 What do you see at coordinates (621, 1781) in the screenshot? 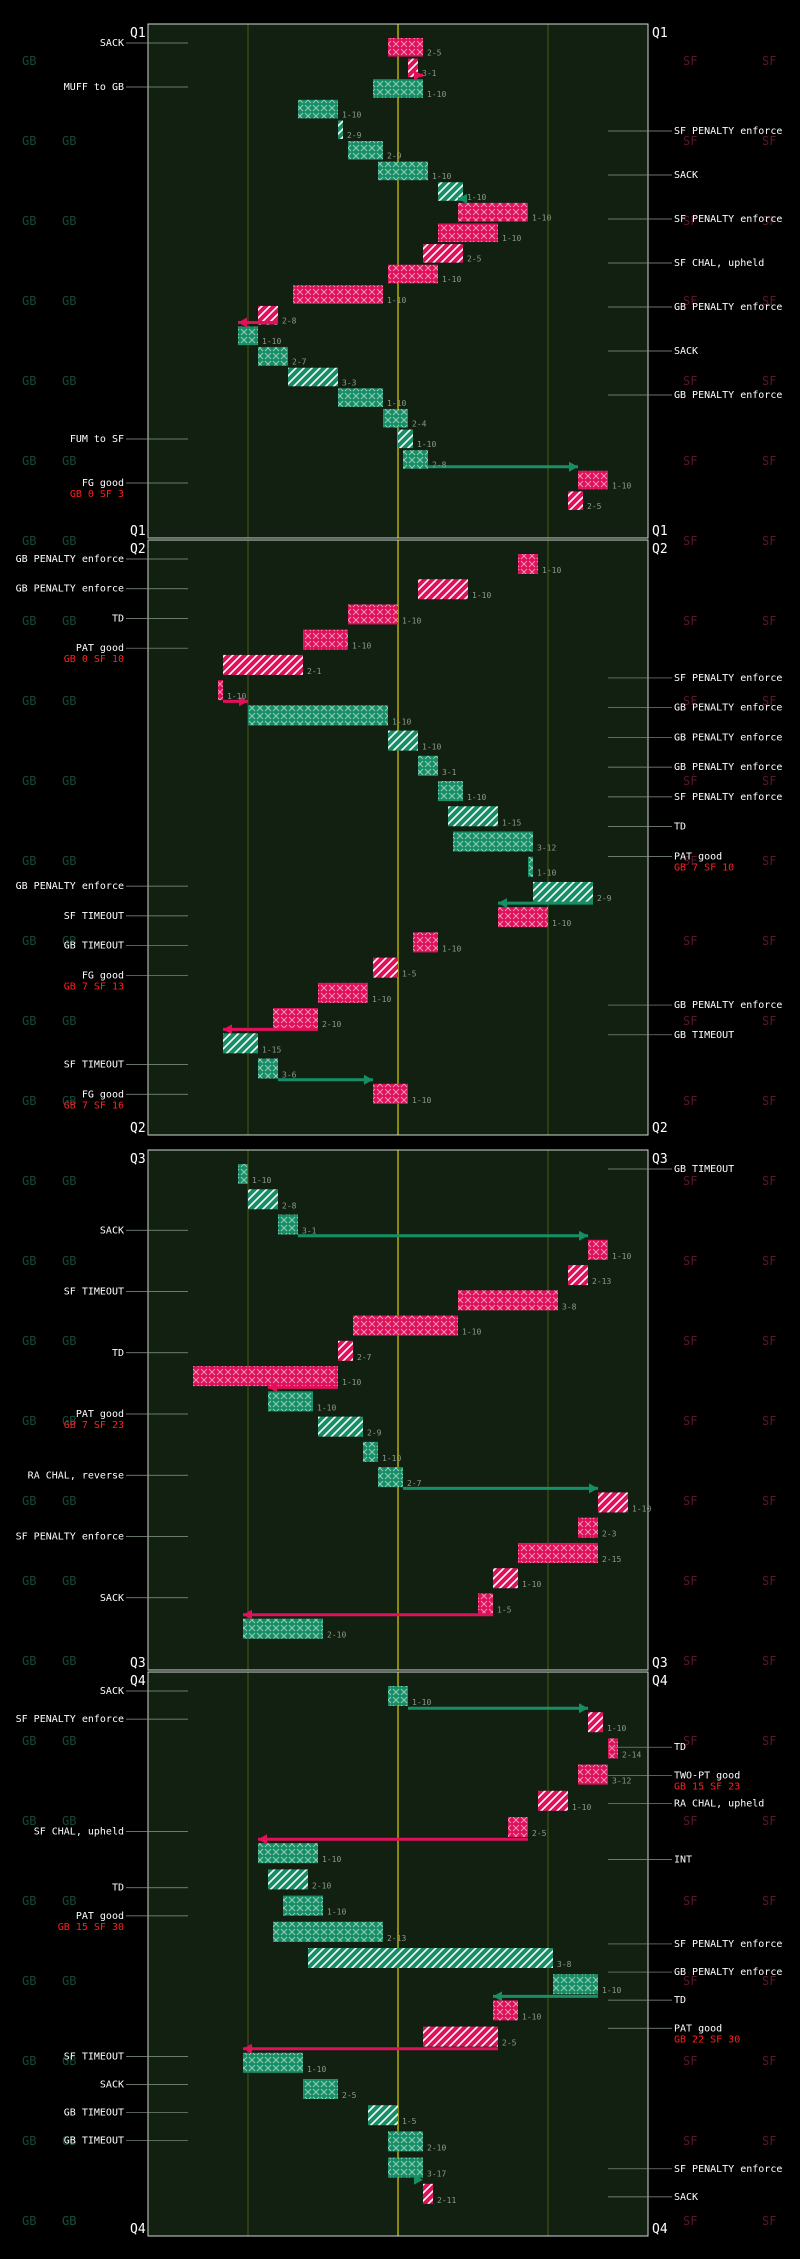
I see `down-distance-label: 3-12` at bounding box center [621, 1781].